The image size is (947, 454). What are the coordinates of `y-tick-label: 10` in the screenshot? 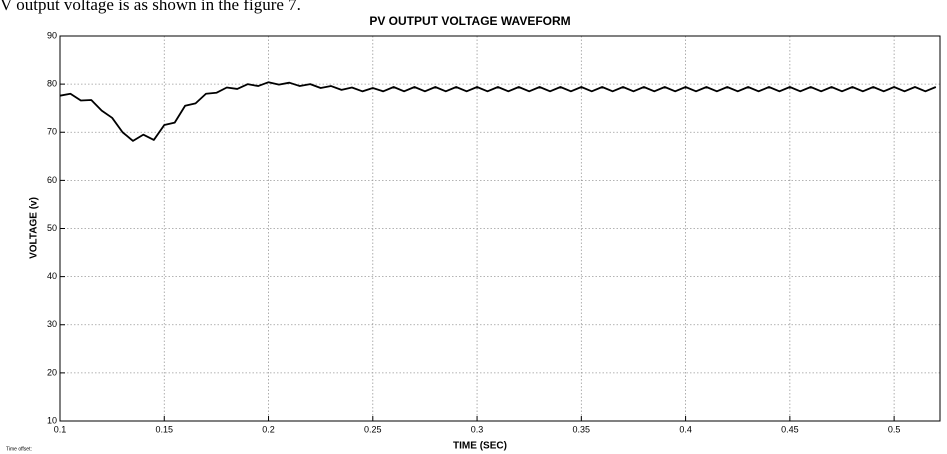 It's located at (52, 420).